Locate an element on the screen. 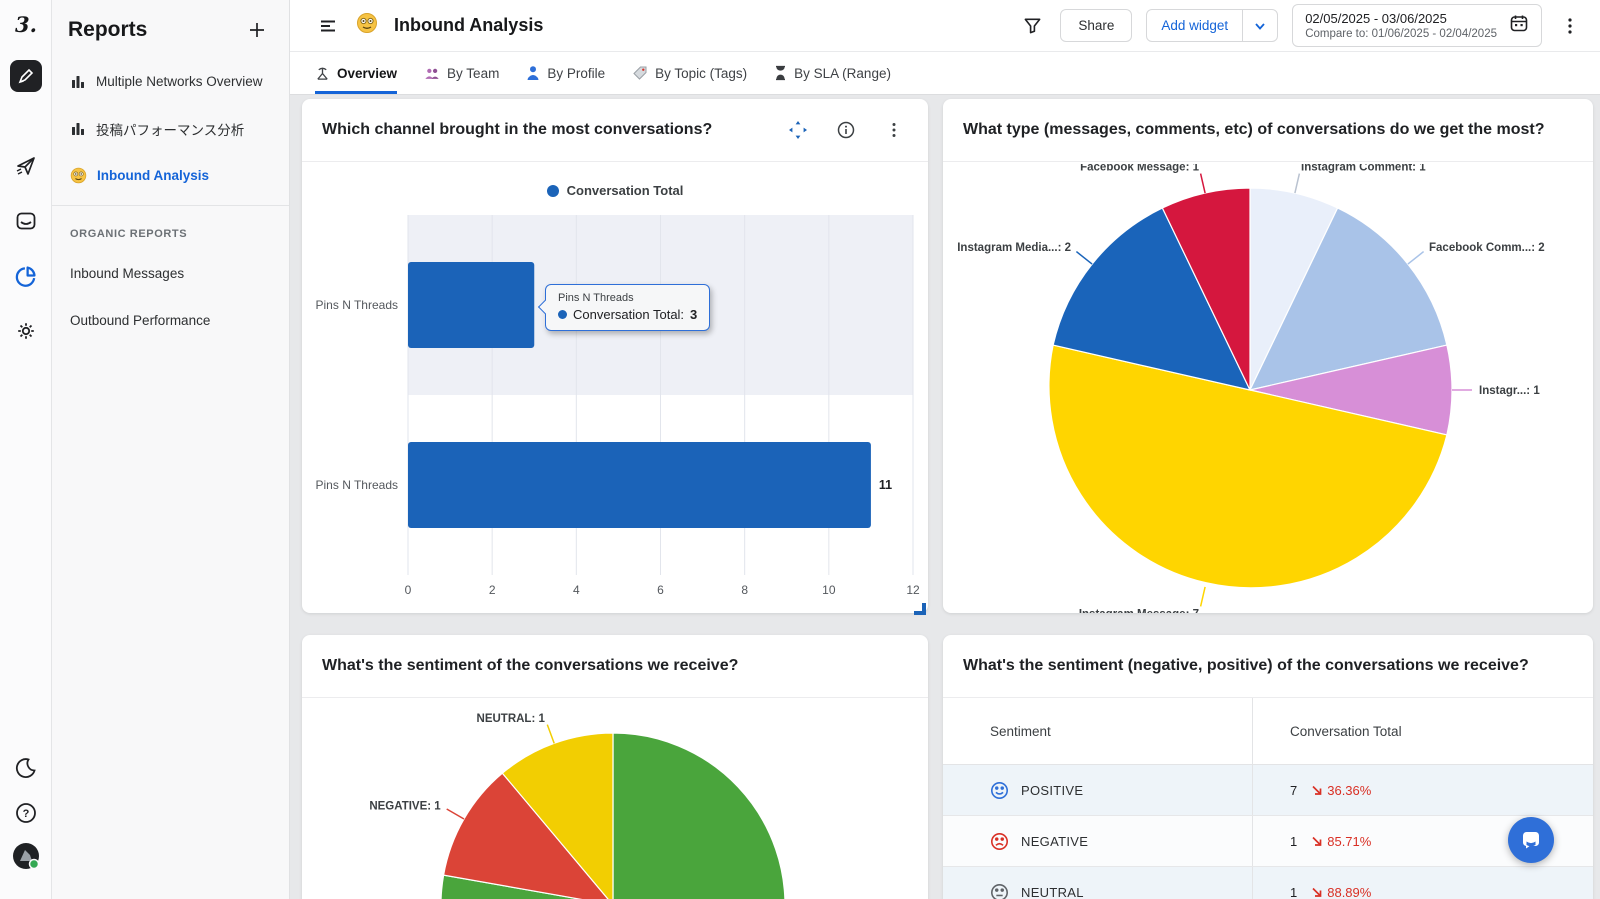  tab-overview: Overview is located at coordinates (356, 73).